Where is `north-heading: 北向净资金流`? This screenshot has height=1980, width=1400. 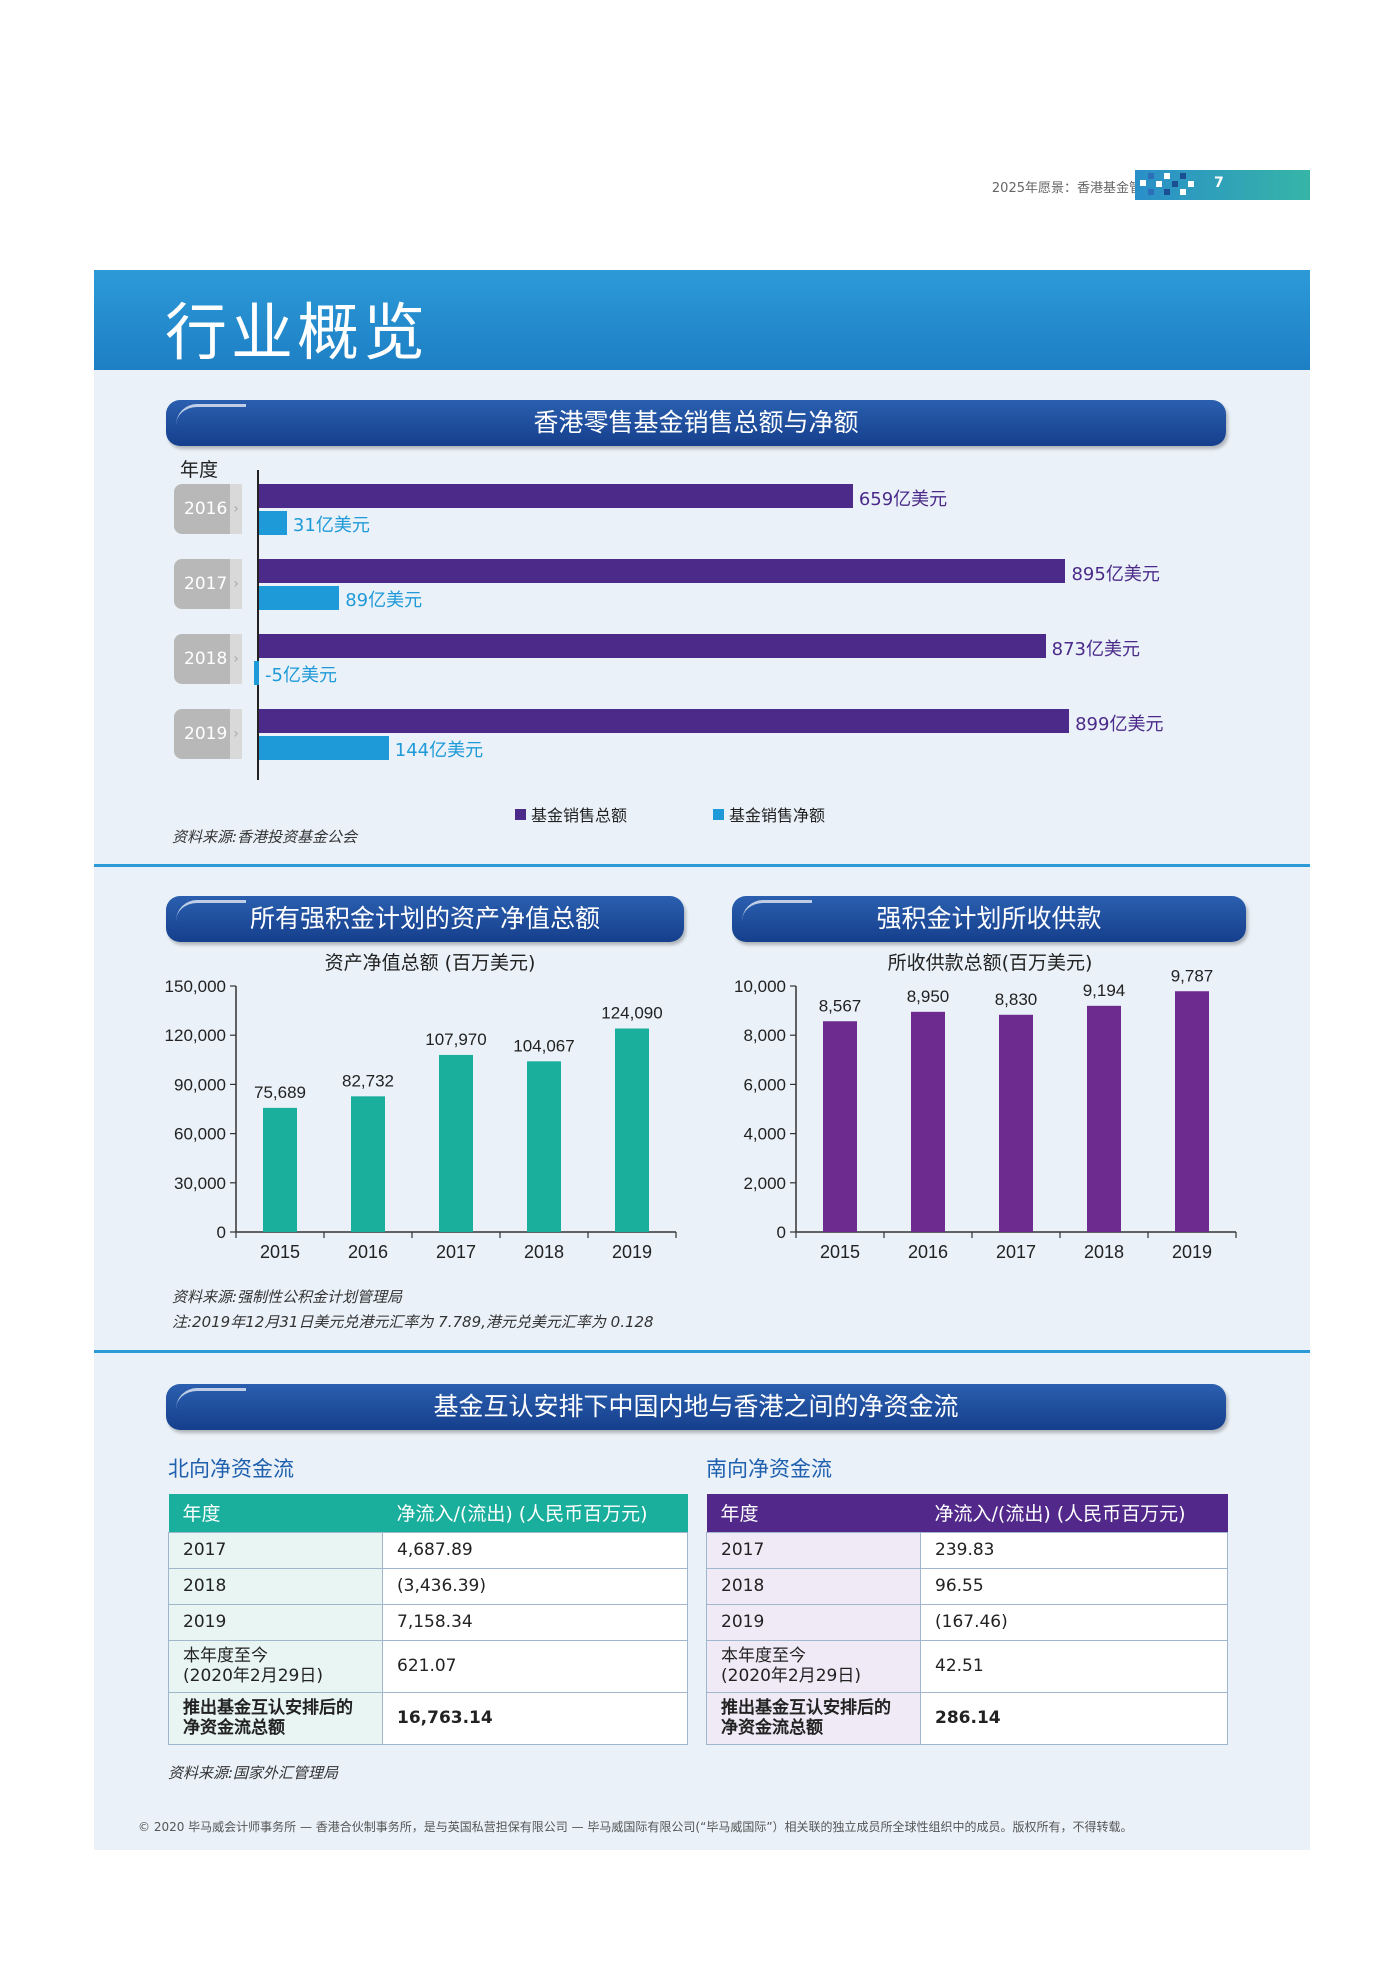 north-heading: 北向净资金流 is located at coordinates (231, 1469).